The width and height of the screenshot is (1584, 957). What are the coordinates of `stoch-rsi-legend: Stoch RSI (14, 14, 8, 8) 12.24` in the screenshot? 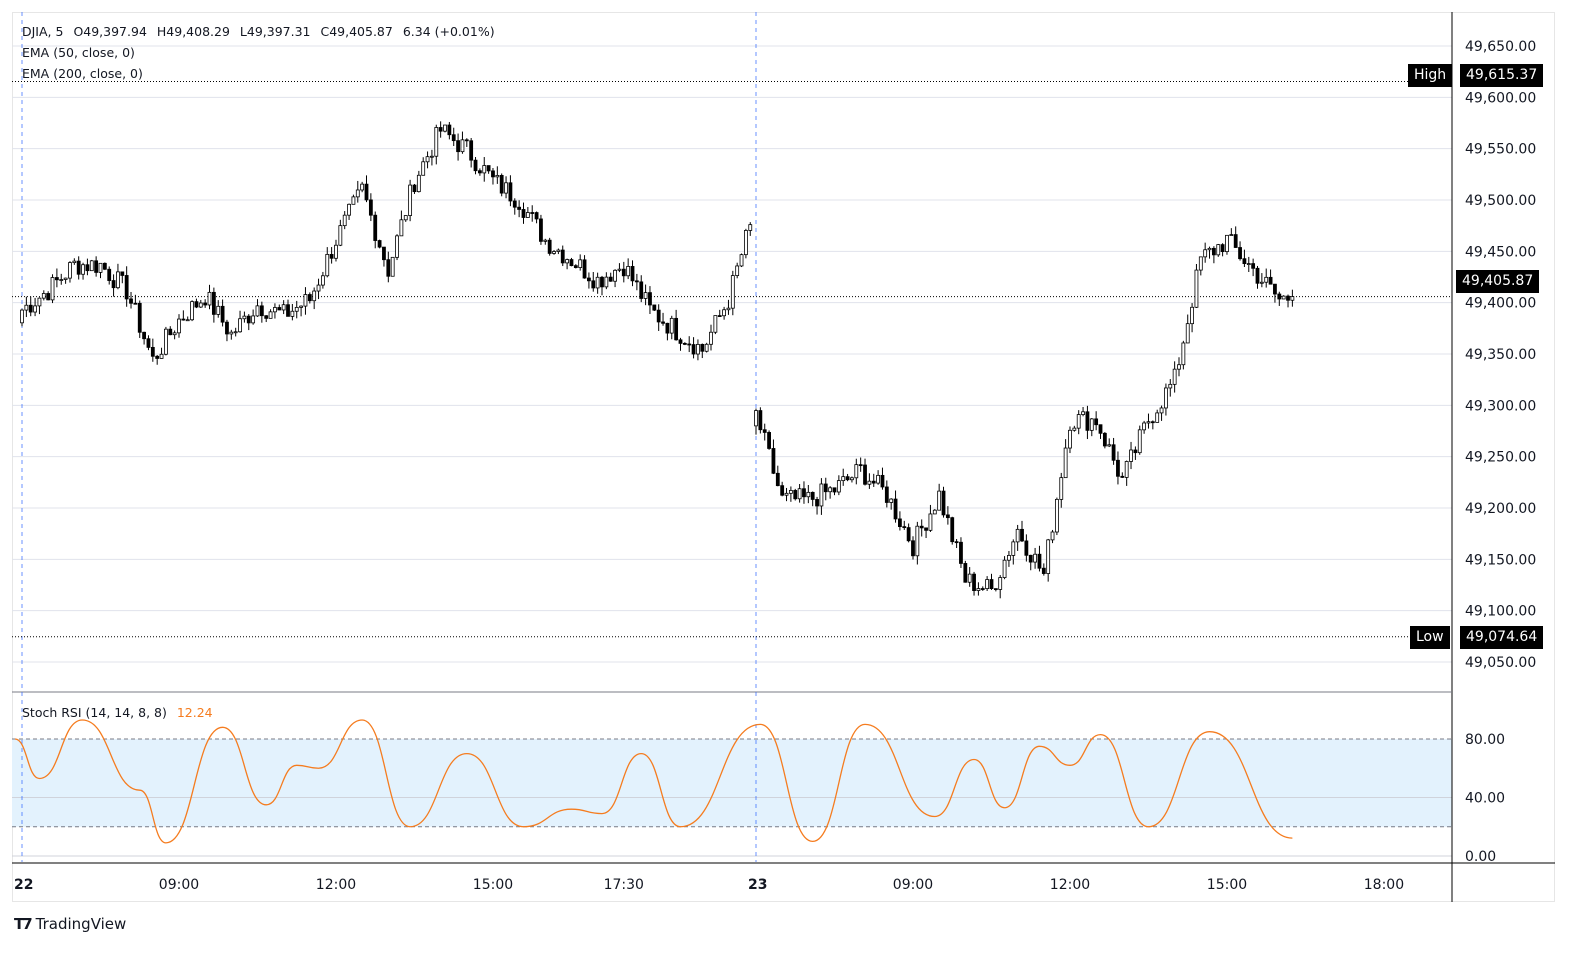 It's located at (120, 712).